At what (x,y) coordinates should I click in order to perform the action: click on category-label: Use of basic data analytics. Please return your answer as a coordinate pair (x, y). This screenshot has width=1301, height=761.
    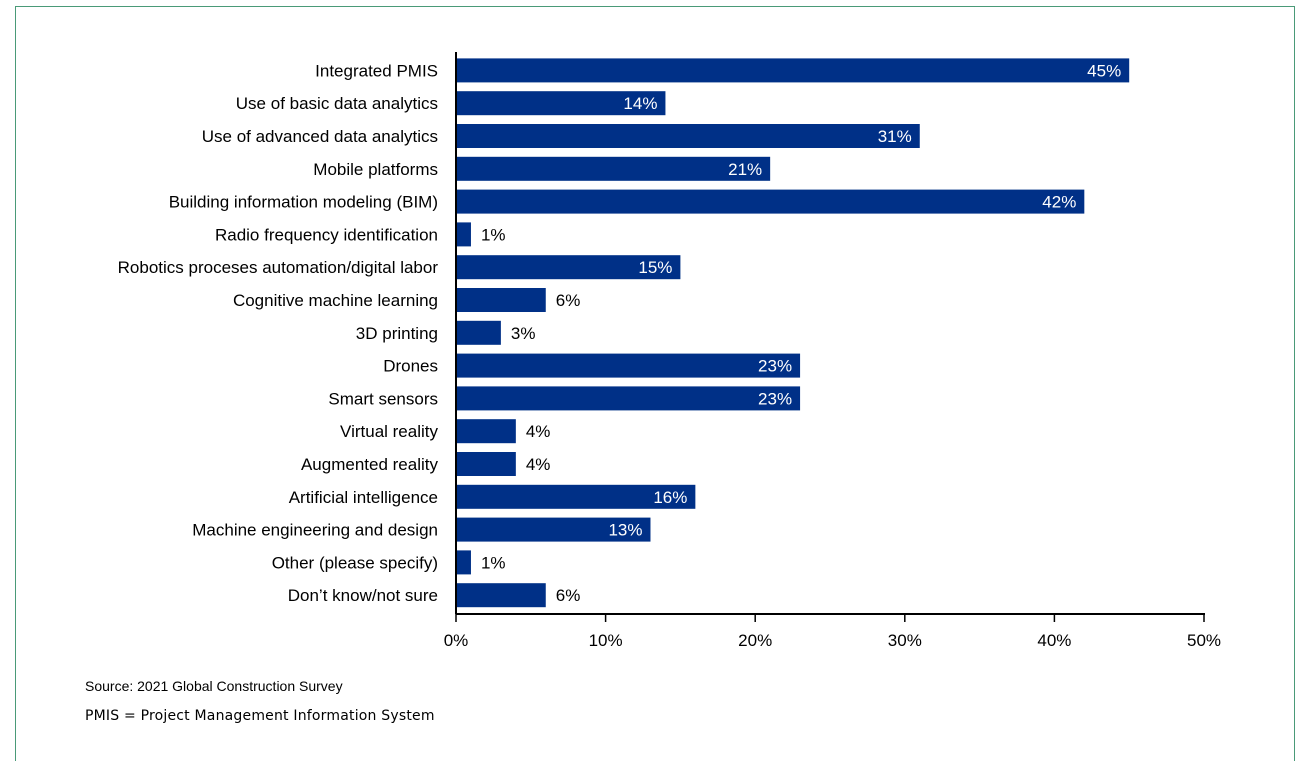
    Looking at the image, I should click on (337, 103).